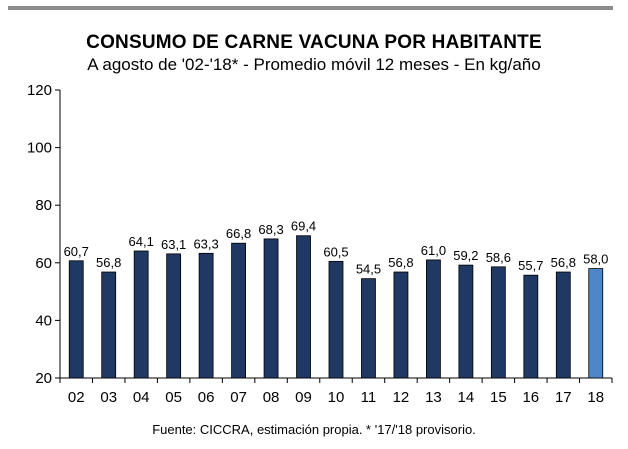  Describe the element at coordinates (43, 263) in the screenshot. I see `y-tick-label: 60` at that location.